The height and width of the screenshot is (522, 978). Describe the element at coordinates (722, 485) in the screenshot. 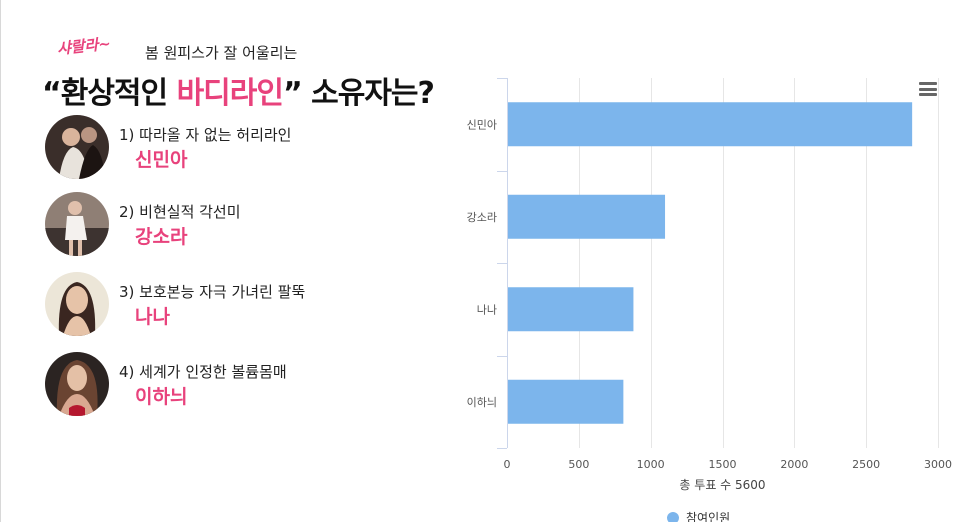

I see `x-axis-title: 총 투표 수 5600` at that location.